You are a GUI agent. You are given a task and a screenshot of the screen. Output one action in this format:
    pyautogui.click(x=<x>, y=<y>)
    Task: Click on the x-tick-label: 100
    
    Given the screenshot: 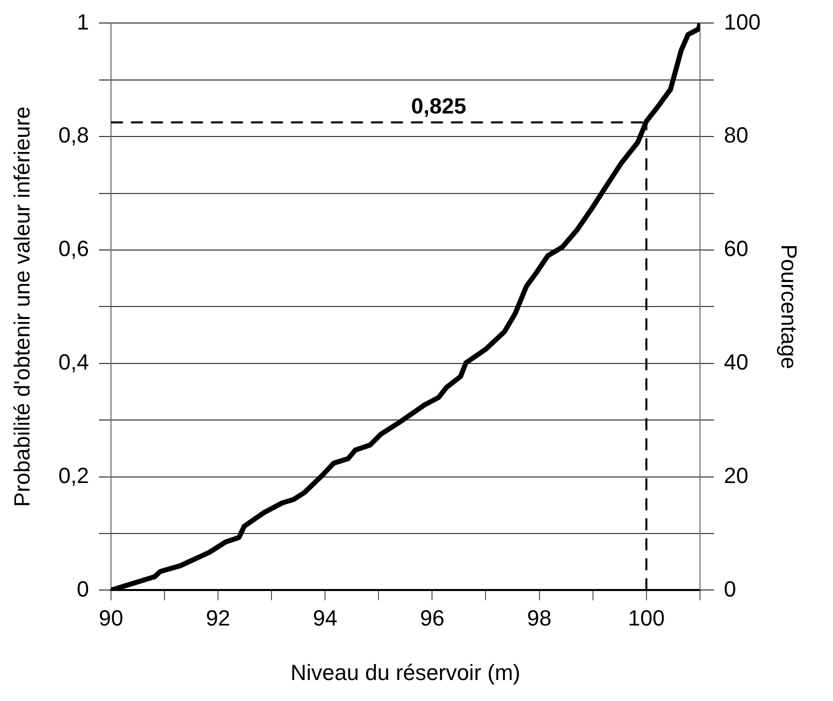 What is the action you would take?
    pyautogui.click(x=646, y=617)
    